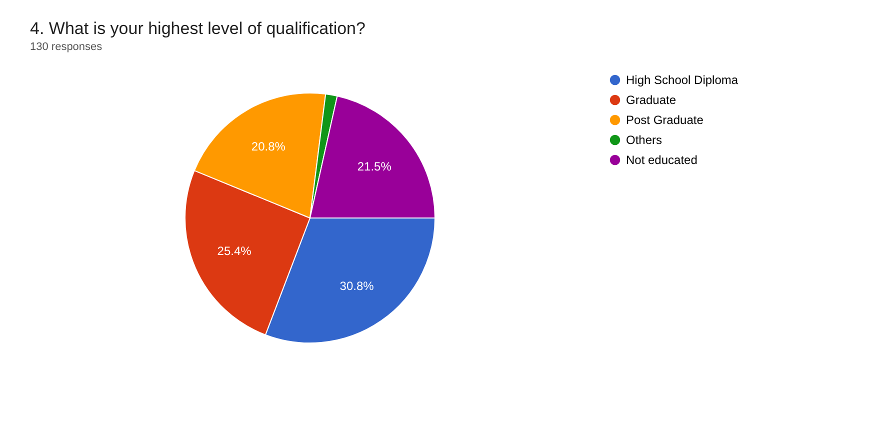 The height and width of the screenshot is (428, 878). Describe the element at coordinates (357, 285) in the screenshot. I see `data-label: 30.8%` at that location.